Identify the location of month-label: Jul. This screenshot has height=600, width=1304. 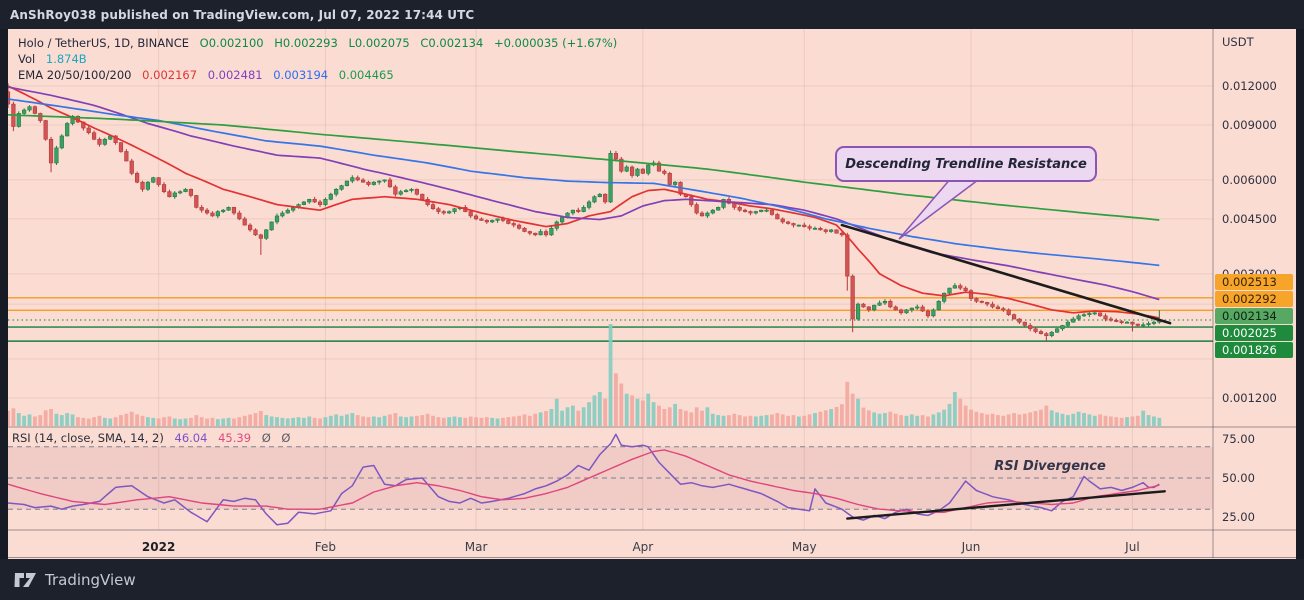
(1131, 547).